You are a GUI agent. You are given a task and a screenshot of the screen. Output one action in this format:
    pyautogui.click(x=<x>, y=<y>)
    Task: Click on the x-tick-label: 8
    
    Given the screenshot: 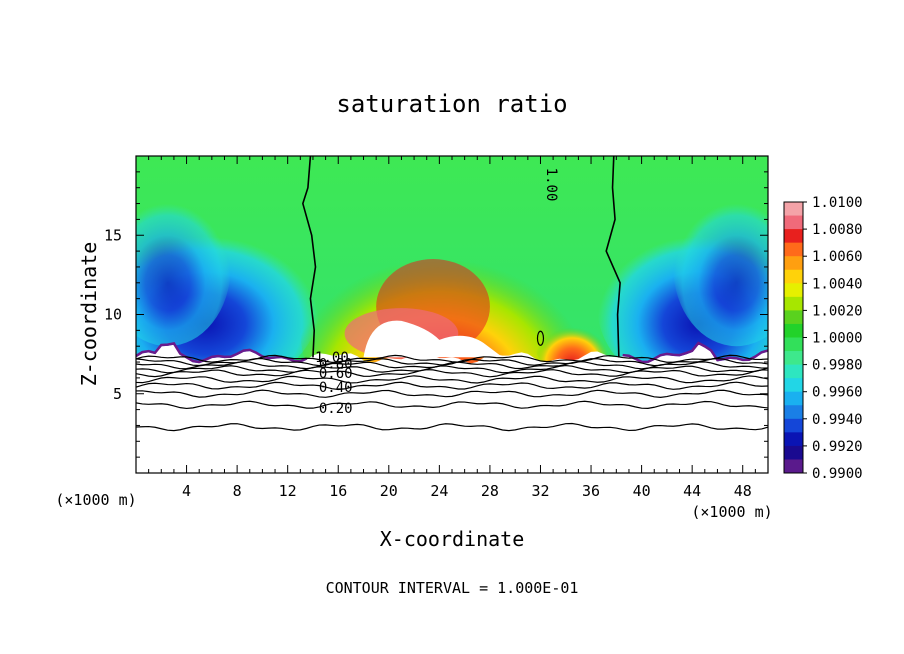 What is the action you would take?
    pyautogui.click(x=237, y=491)
    